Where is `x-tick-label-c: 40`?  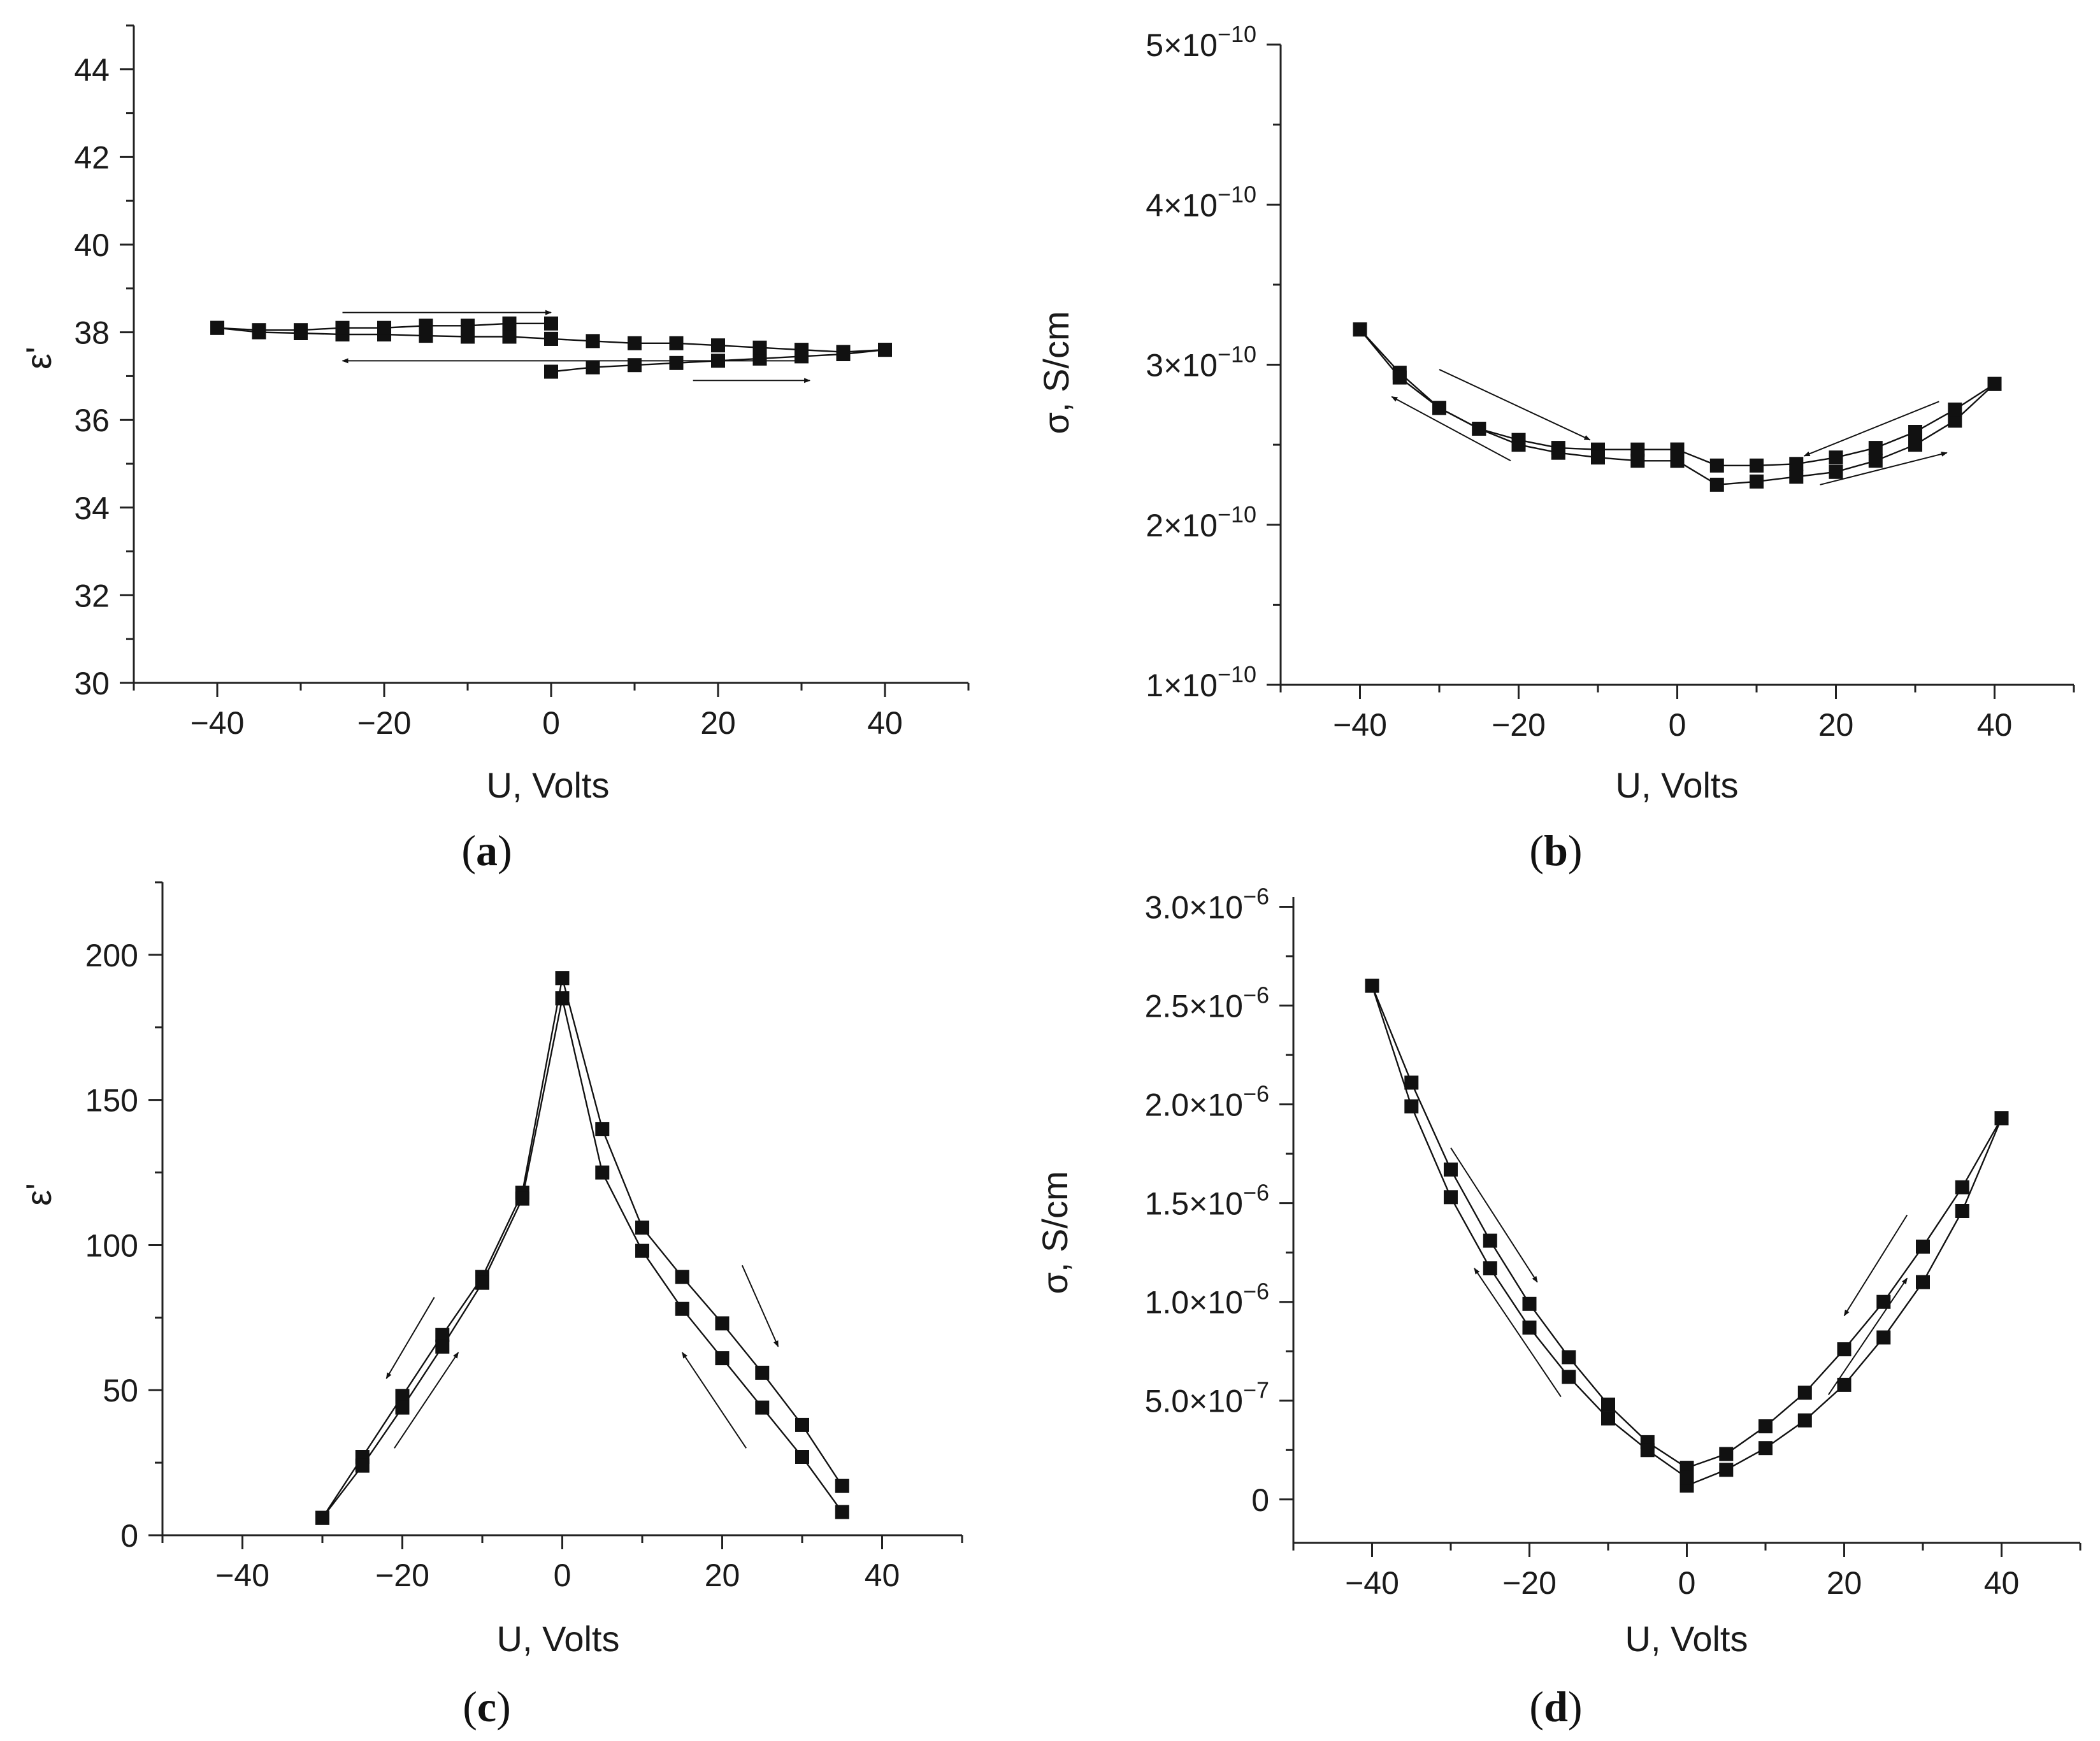 x-tick-label-c: 40 is located at coordinates (882, 1575).